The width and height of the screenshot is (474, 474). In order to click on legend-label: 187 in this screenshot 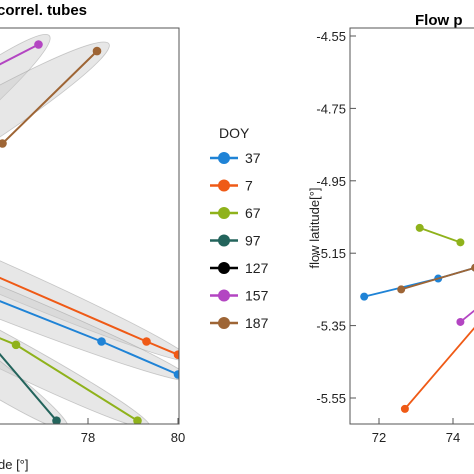, I will do `click(257, 323)`.